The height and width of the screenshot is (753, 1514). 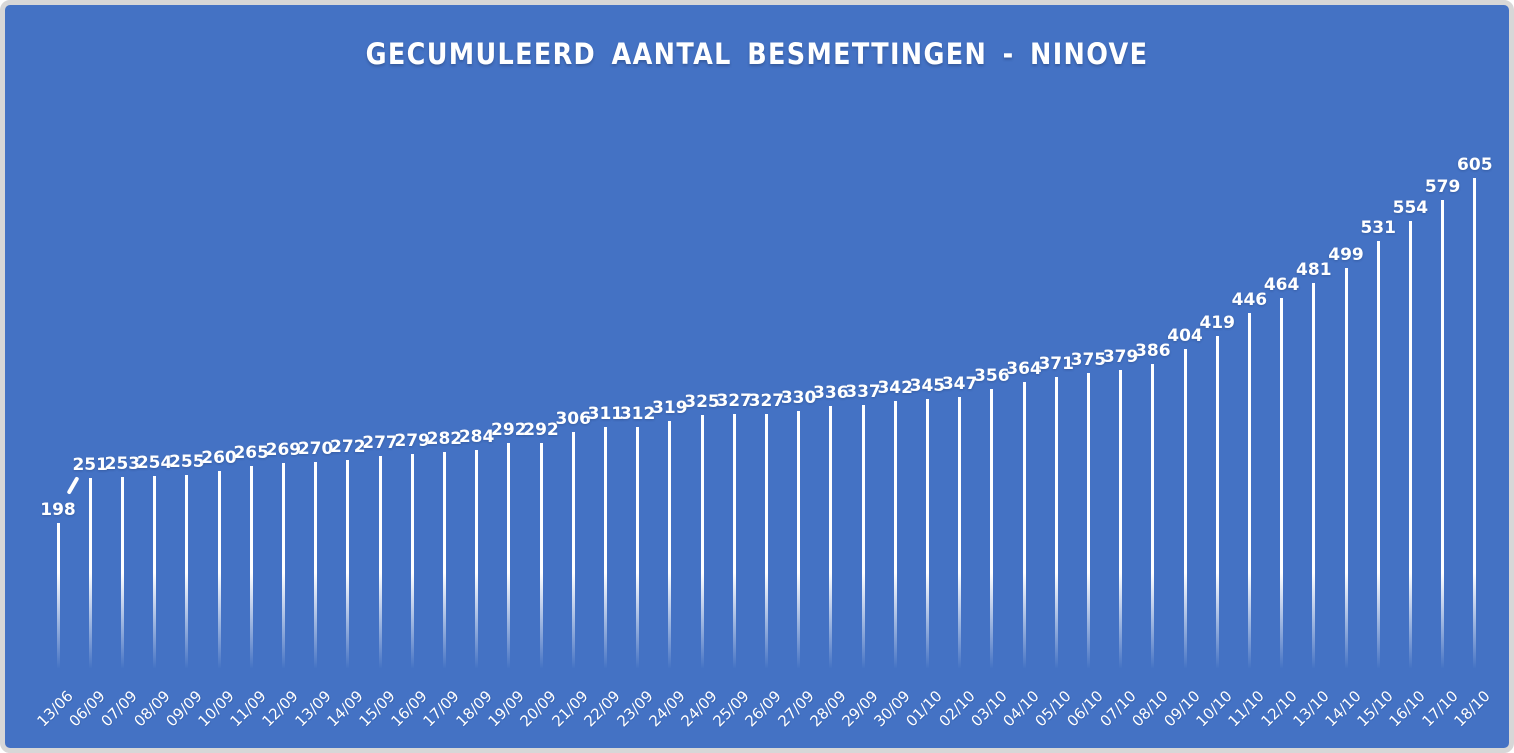 What do you see at coordinates (670, 407) in the screenshot?
I see `value-label: 319` at bounding box center [670, 407].